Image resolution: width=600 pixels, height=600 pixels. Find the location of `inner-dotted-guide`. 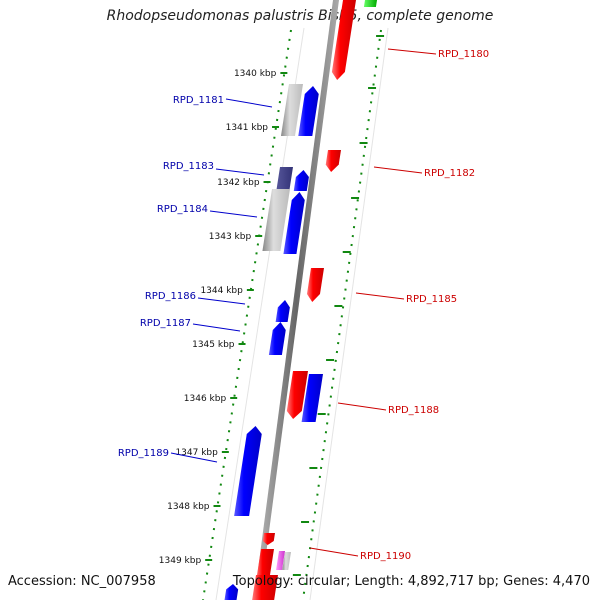

inner-dotted-guide is located at coordinates (247, 314).